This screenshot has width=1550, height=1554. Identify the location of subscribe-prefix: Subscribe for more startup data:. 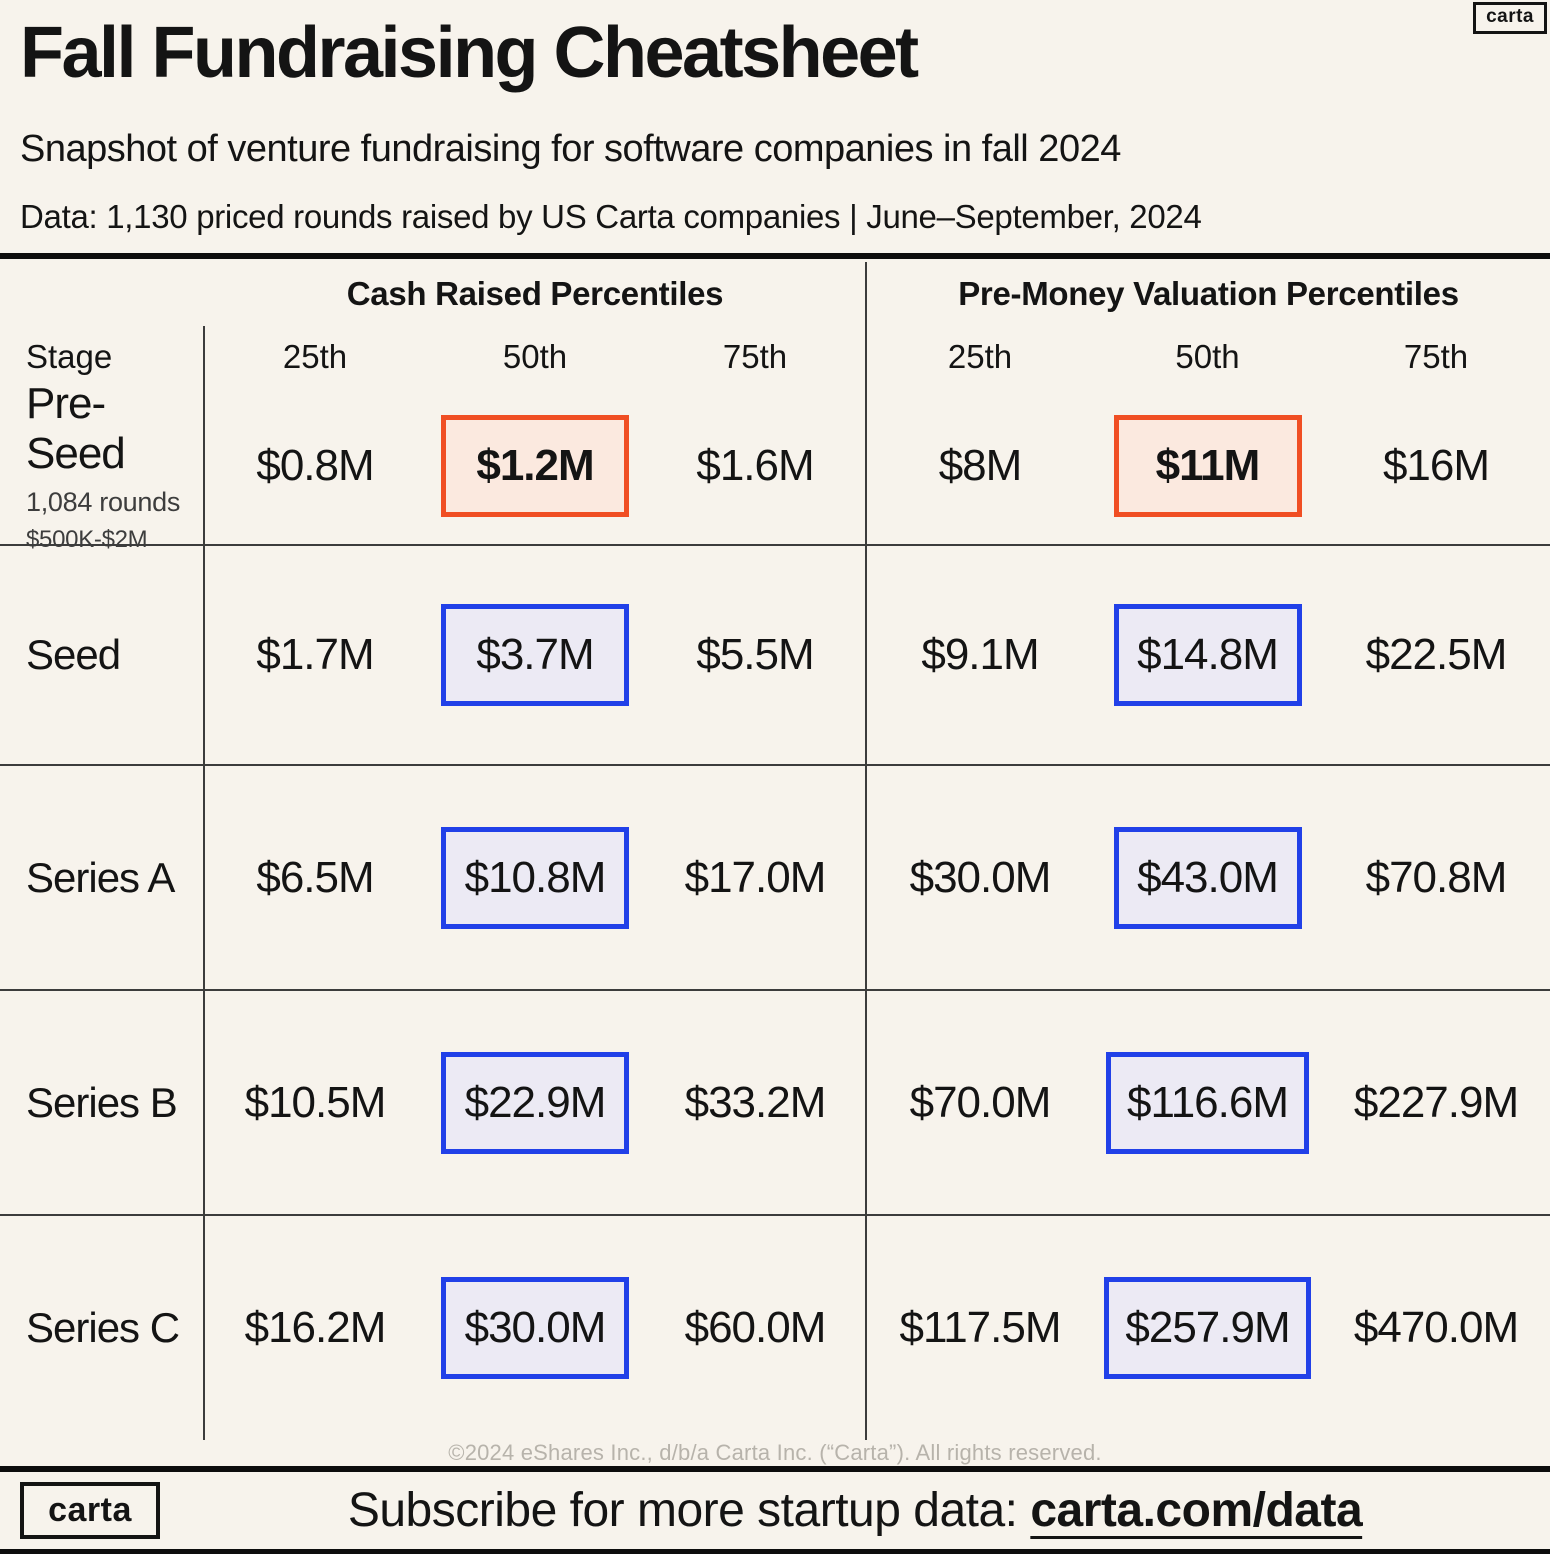
(689, 1510).